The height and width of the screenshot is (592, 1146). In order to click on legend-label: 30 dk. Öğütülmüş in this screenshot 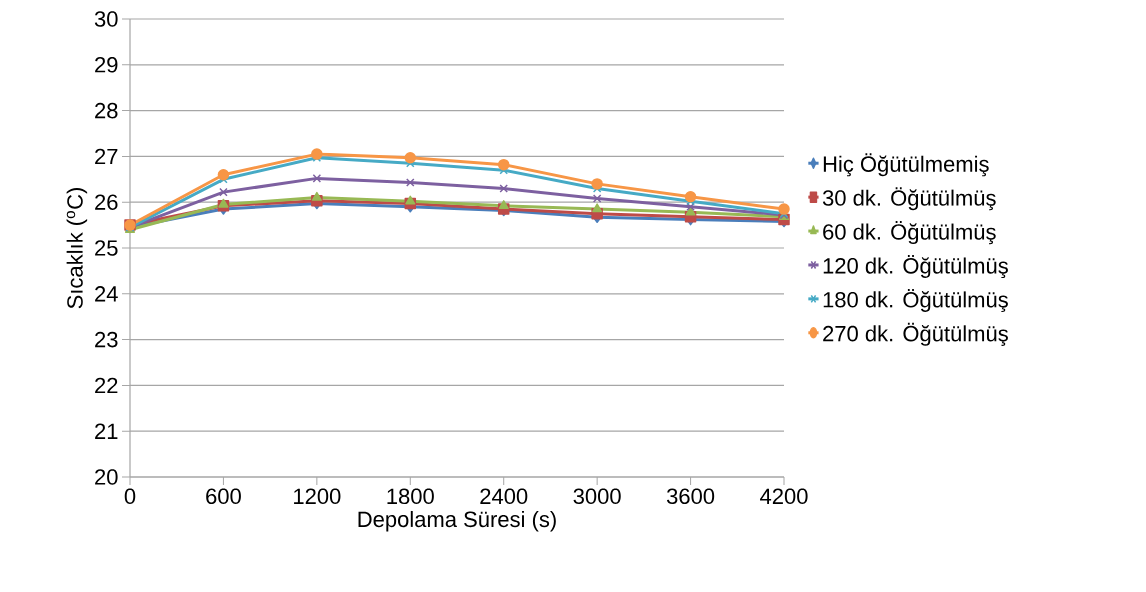, I will do `click(909, 199)`.